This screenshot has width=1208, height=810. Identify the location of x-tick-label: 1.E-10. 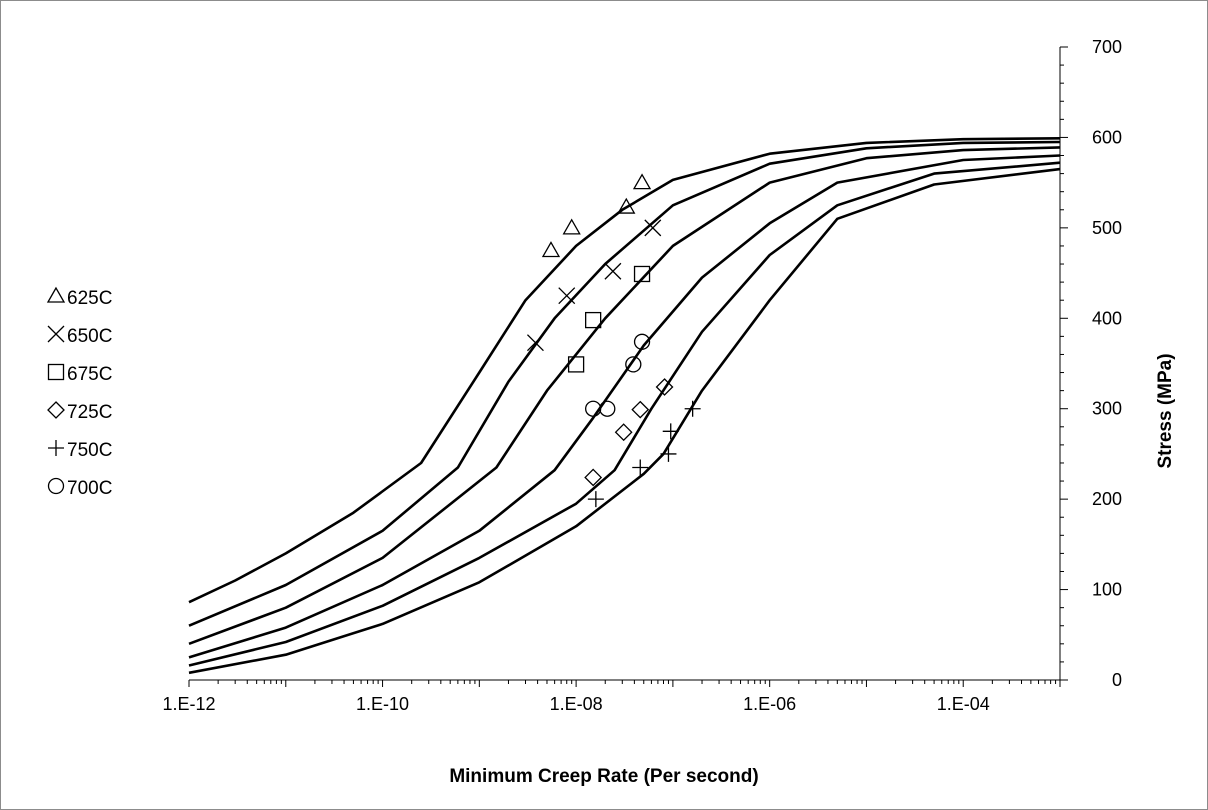
(382, 704).